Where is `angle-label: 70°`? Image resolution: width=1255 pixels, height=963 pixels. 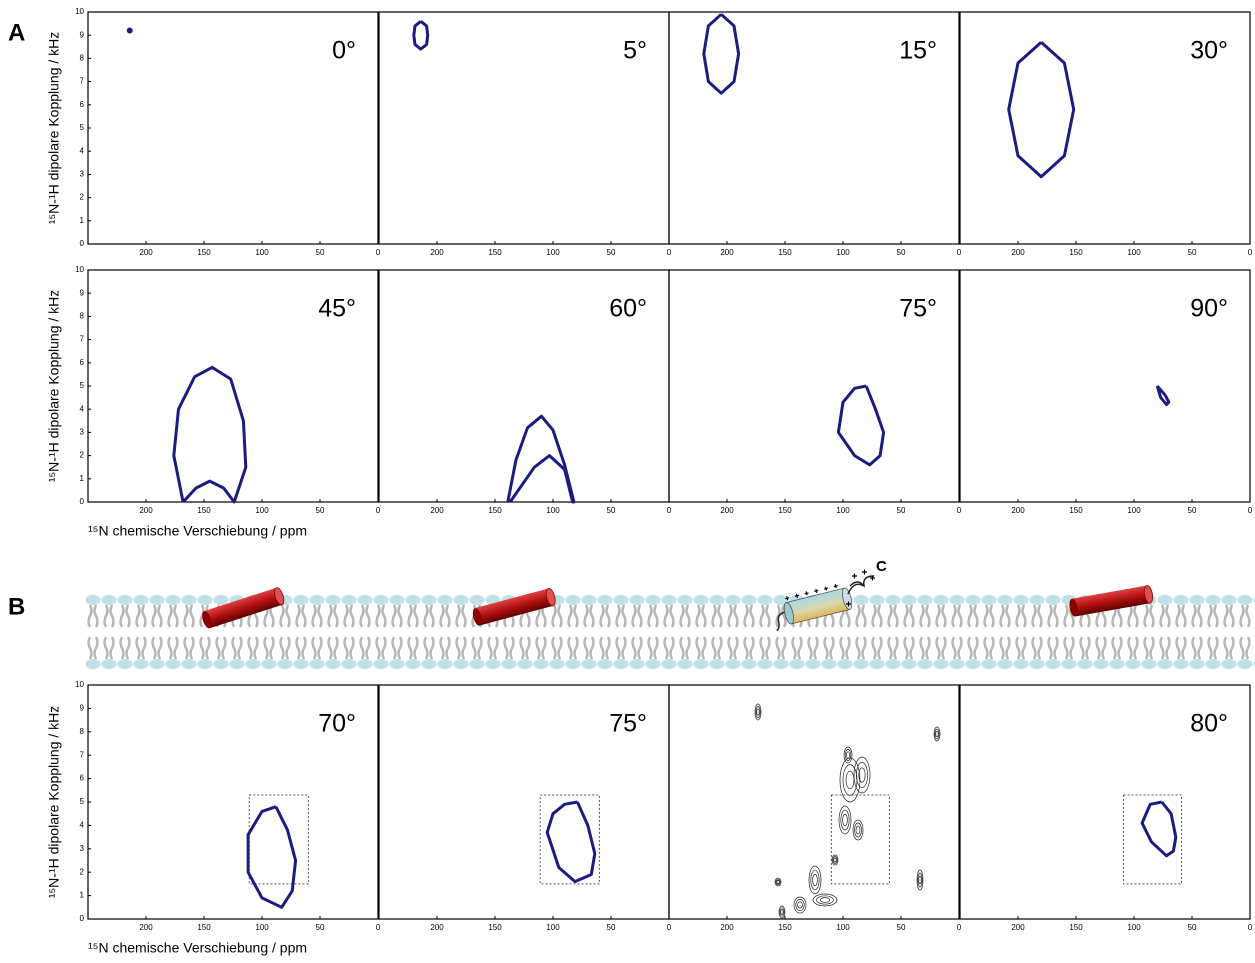 angle-label: 70° is located at coordinates (337, 724).